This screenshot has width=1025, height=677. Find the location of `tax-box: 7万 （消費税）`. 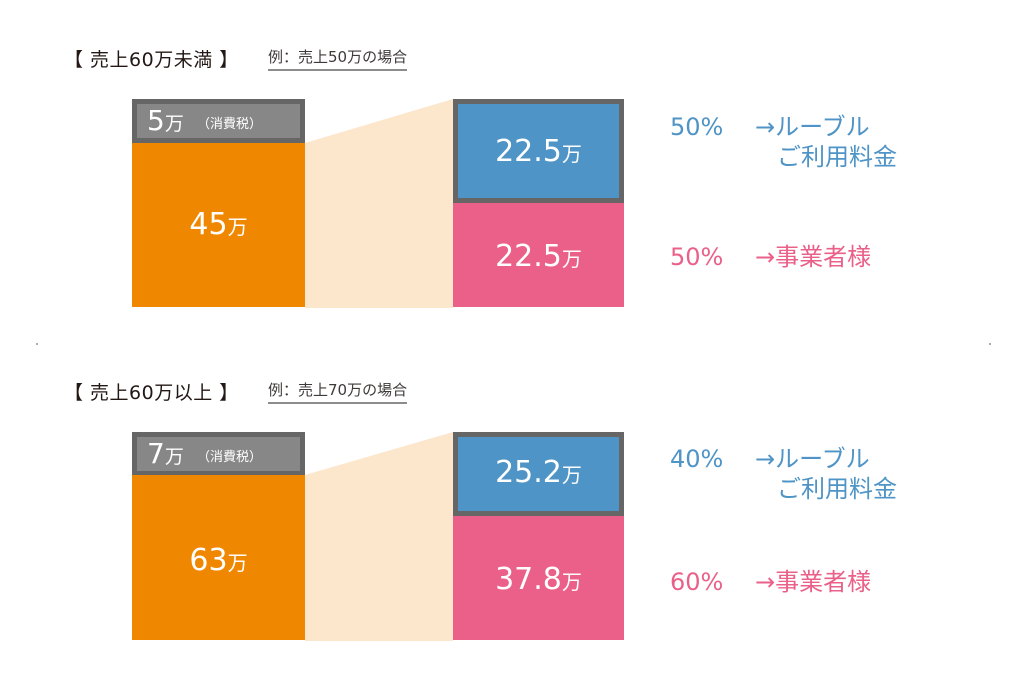

tax-box: 7万 （消費税） is located at coordinates (218, 454).